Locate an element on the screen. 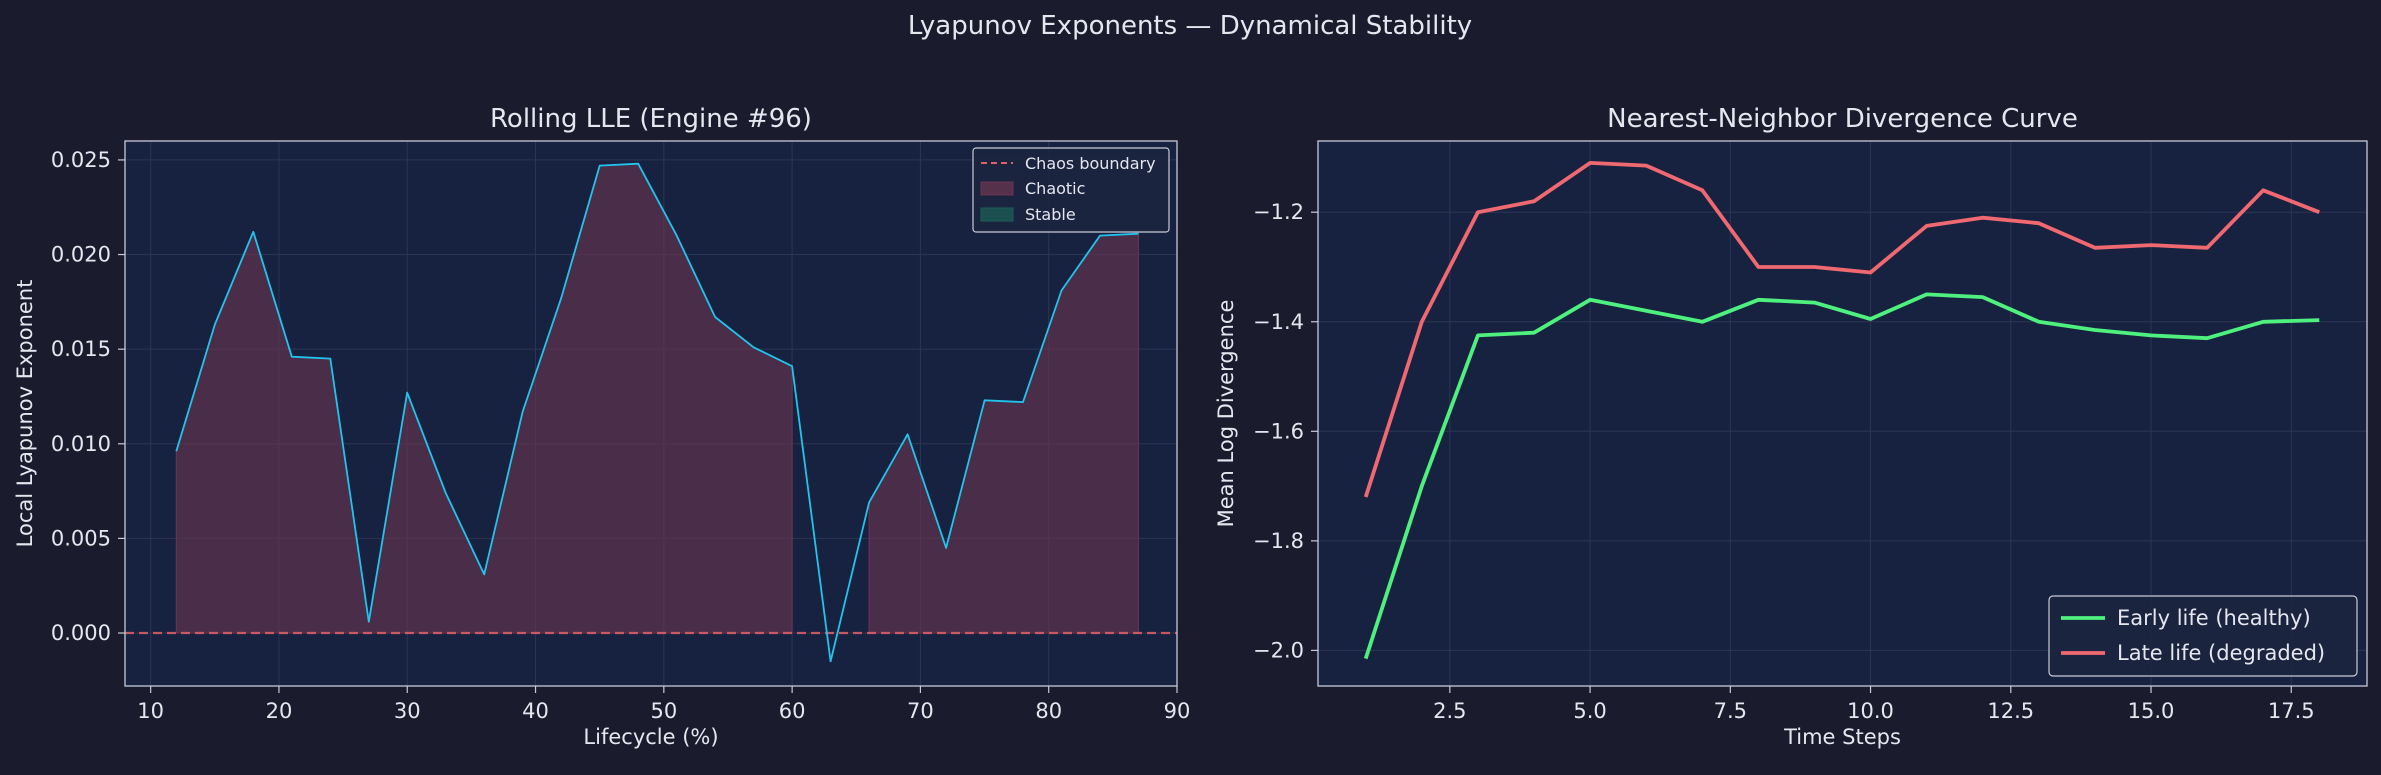  panel-title: Nearest-Neighbor Divergence Curve is located at coordinates (1842, 119).